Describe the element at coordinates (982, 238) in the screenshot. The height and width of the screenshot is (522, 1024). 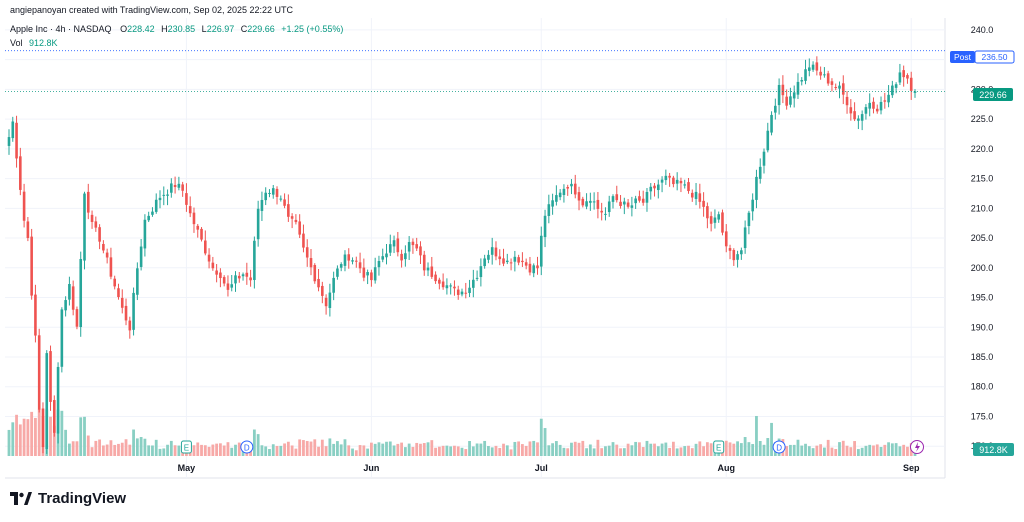
I see `price-tick-label: 205.0` at that location.